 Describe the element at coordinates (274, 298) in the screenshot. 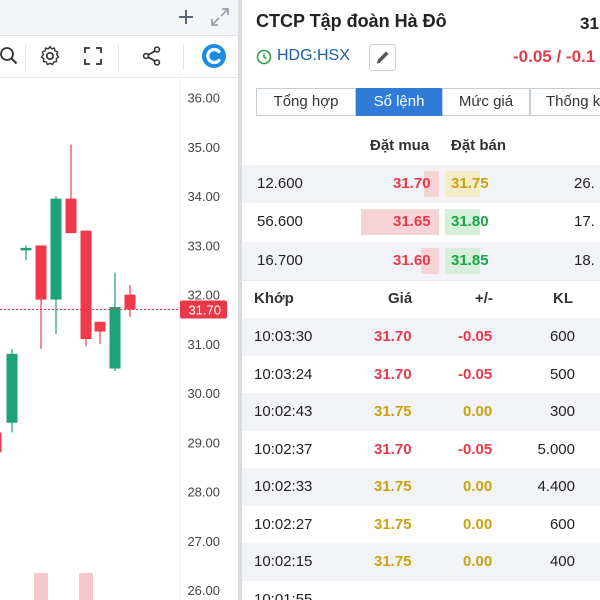

I see `time-column-header: Khớp` at that location.